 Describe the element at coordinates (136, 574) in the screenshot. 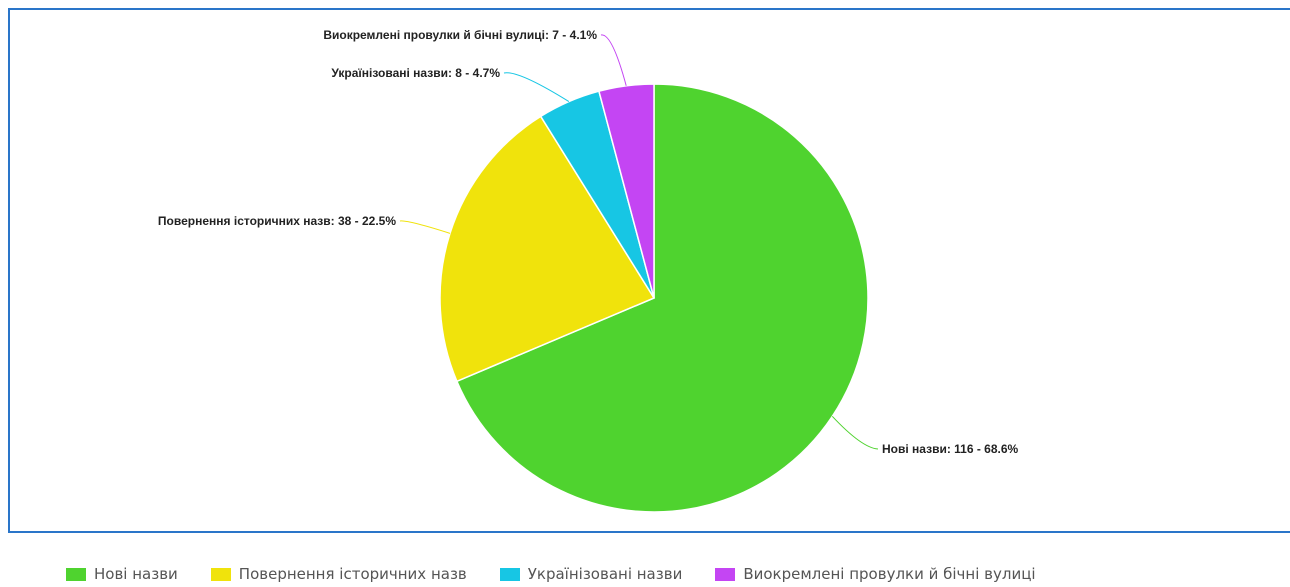

I see `legend-label: Нові назви` at that location.